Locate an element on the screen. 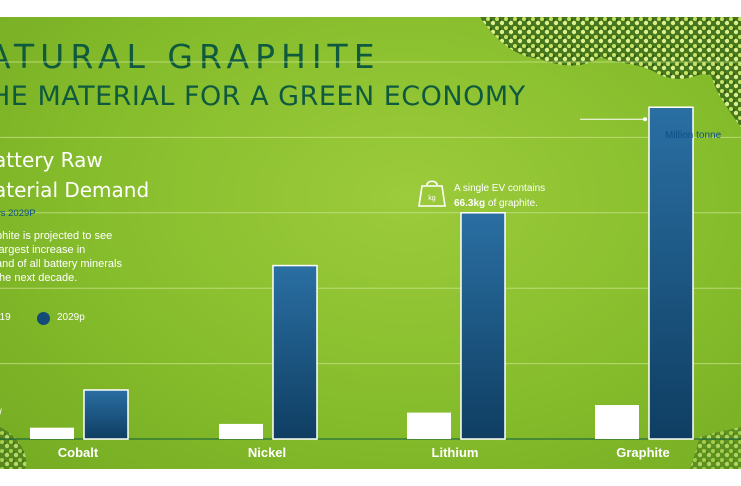 Image resolution: width=741 pixels, height=486 pixels. annotation-line-1: A single EV contains is located at coordinates (500, 188).